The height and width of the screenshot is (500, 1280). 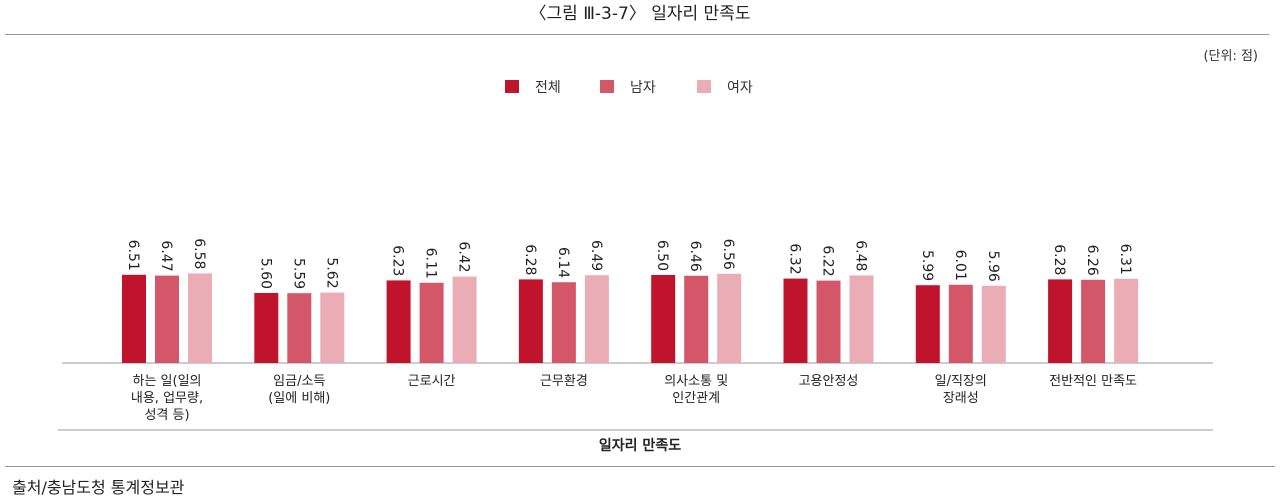 I want to click on data-label-1-1: 5.59, so click(x=298, y=273).